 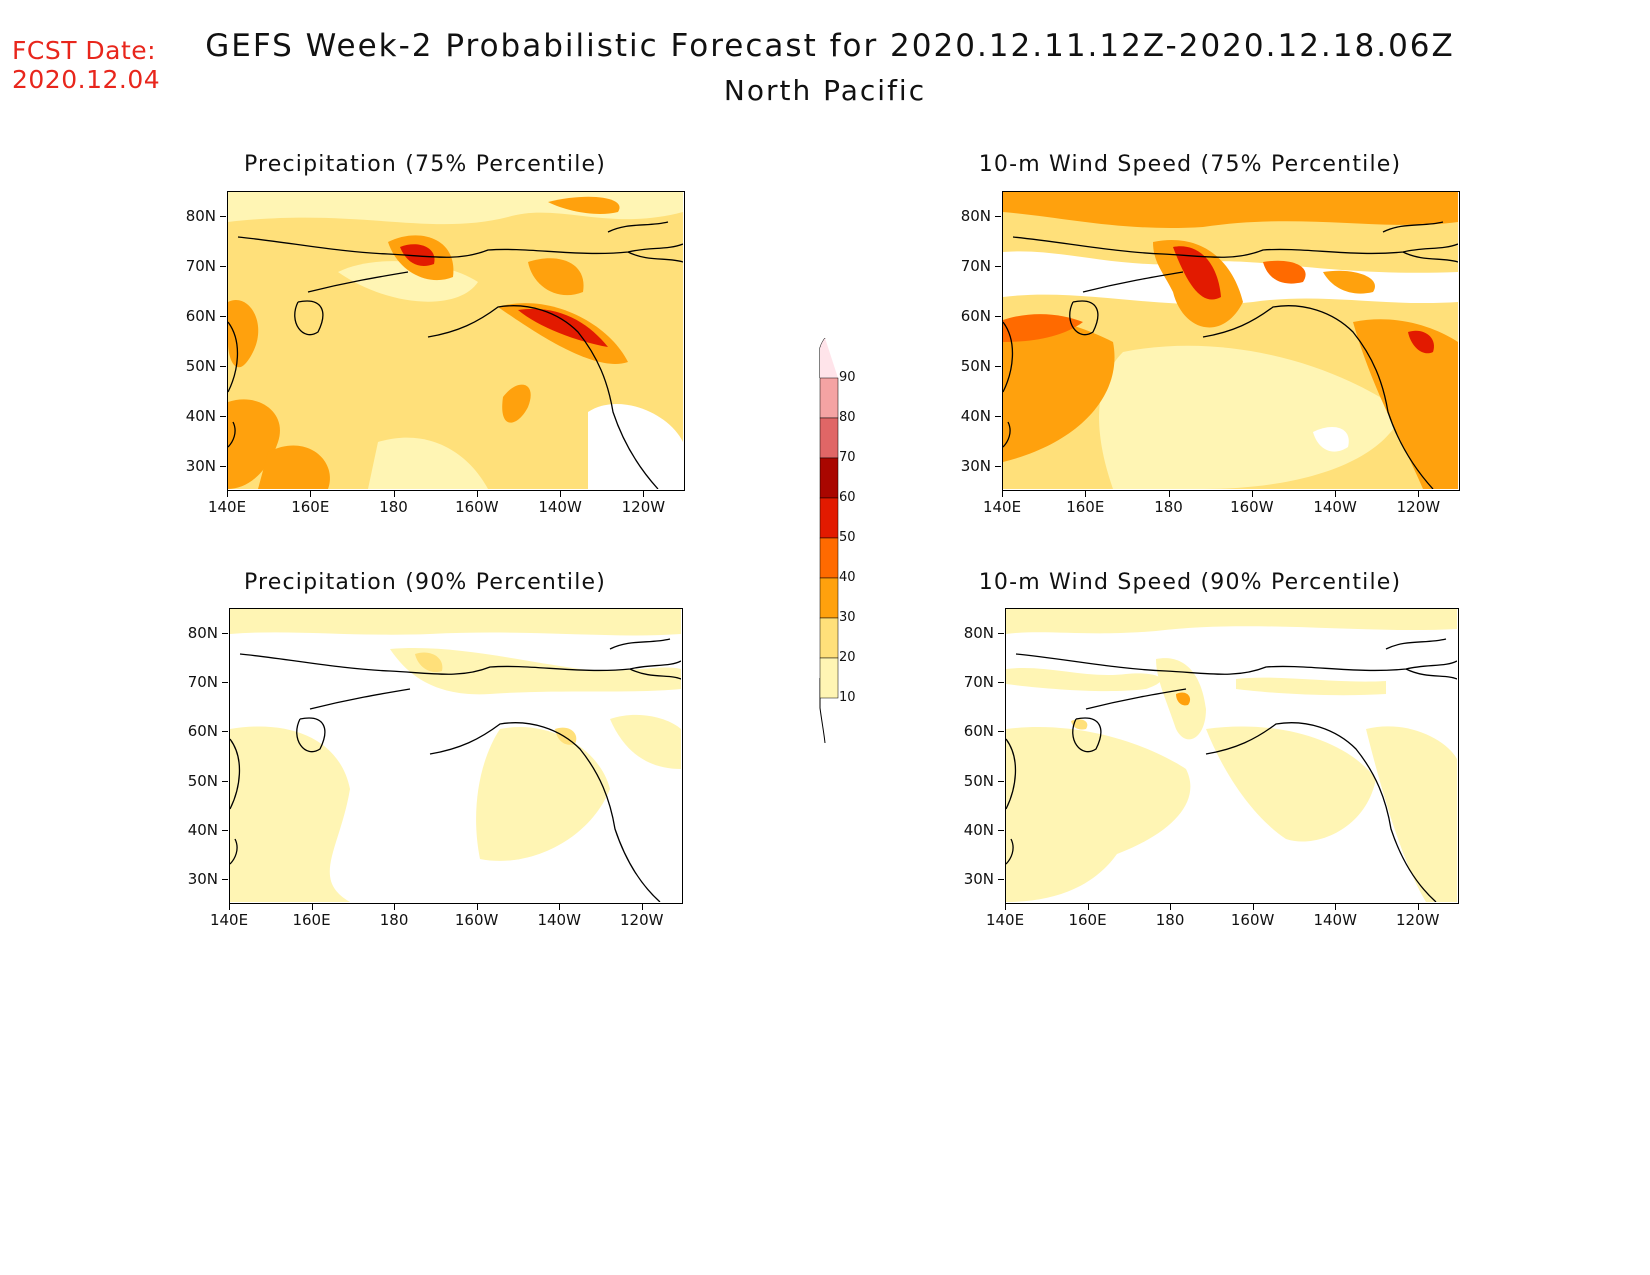 What do you see at coordinates (200, 466) in the screenshot?
I see `lat-label-precip-75-30N: 30N` at bounding box center [200, 466].